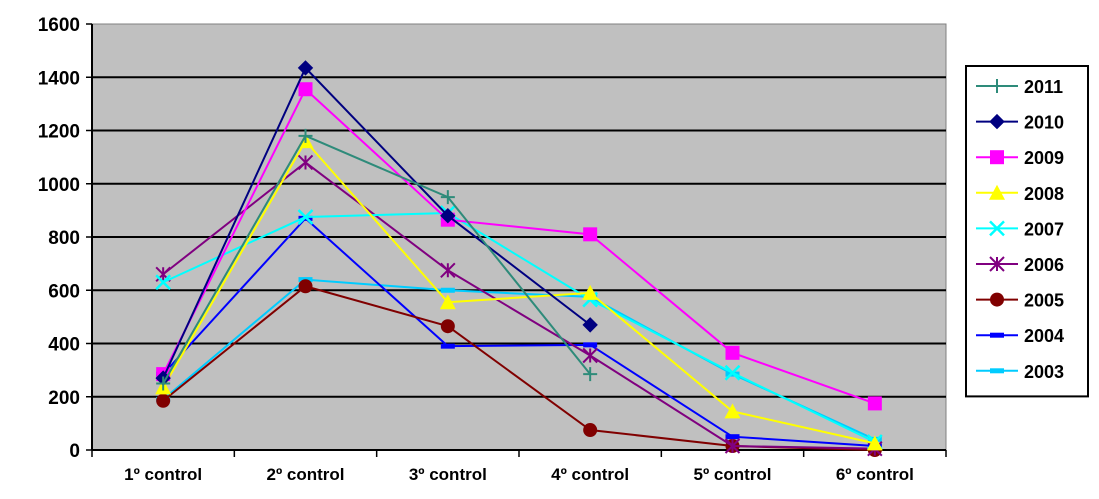  I want to click on y-tick-label: 800, so click(64, 238).